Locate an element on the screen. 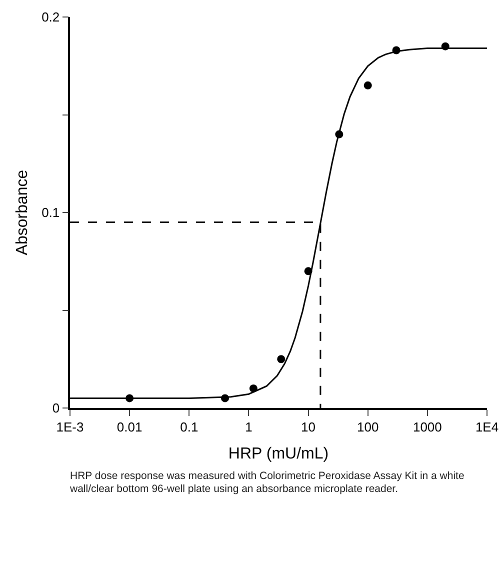 This screenshot has height=567, width=501. x-tick-label: 1 is located at coordinates (248, 426).